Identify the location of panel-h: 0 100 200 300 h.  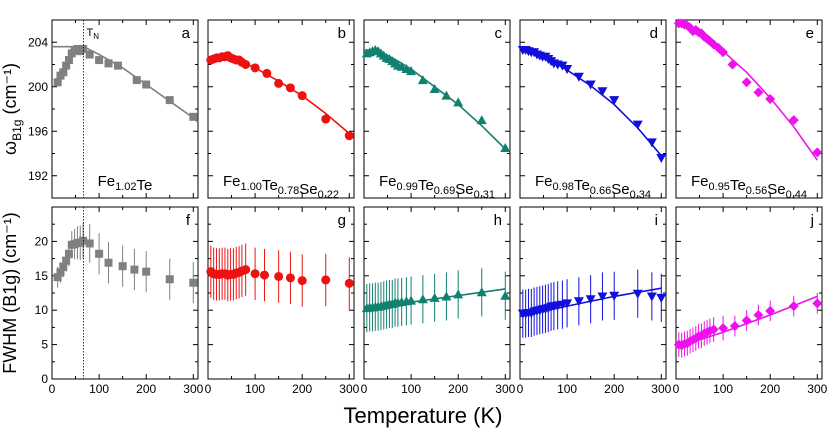
(438, 301).